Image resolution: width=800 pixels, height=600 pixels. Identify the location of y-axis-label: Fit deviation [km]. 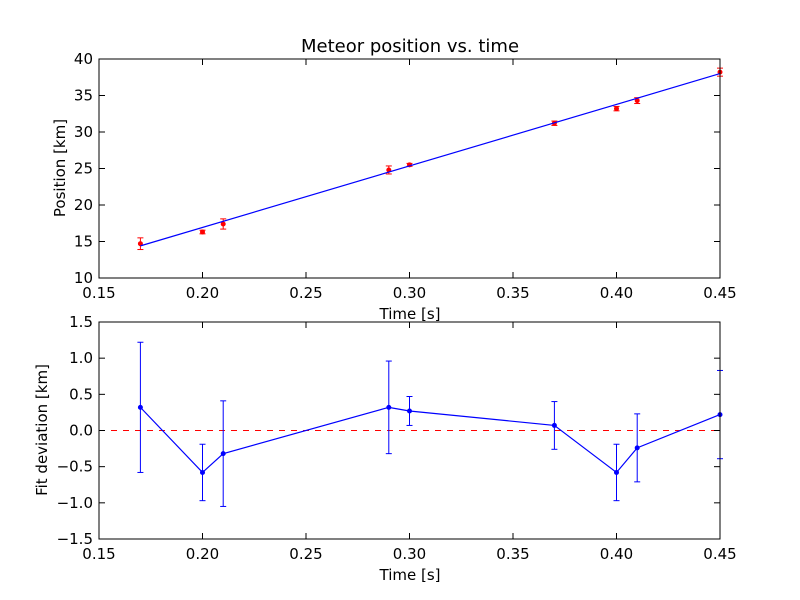
(42, 430).